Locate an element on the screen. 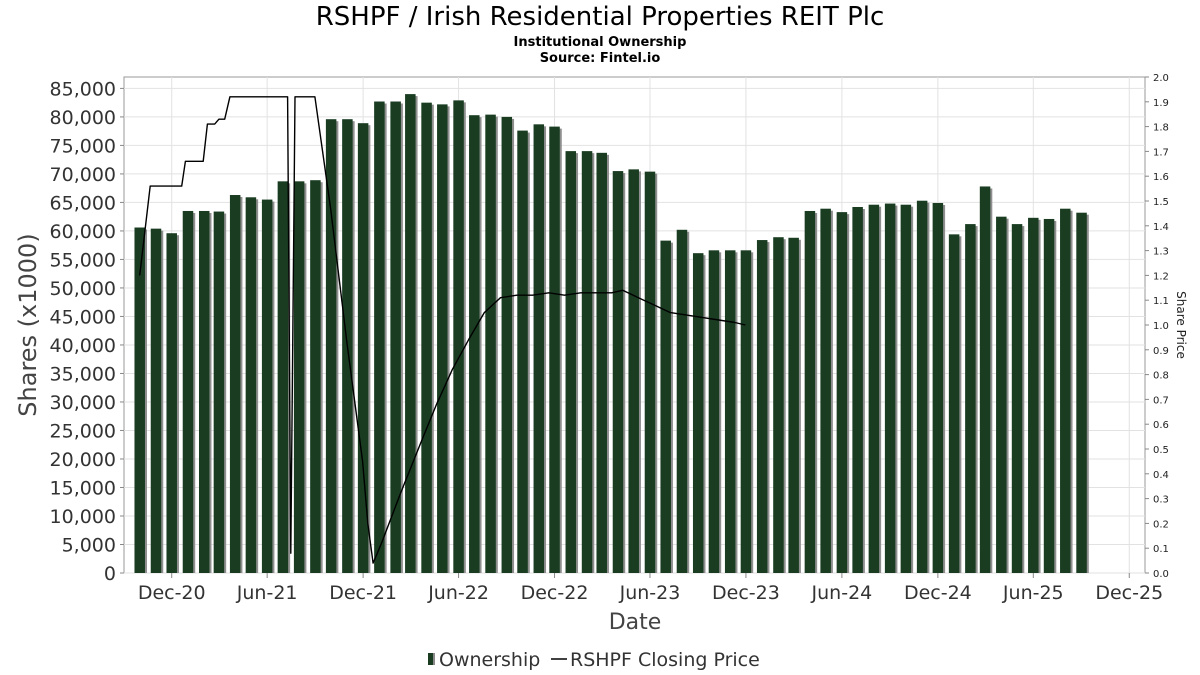  x-tick-label: Jun-25 is located at coordinates (1033, 593).